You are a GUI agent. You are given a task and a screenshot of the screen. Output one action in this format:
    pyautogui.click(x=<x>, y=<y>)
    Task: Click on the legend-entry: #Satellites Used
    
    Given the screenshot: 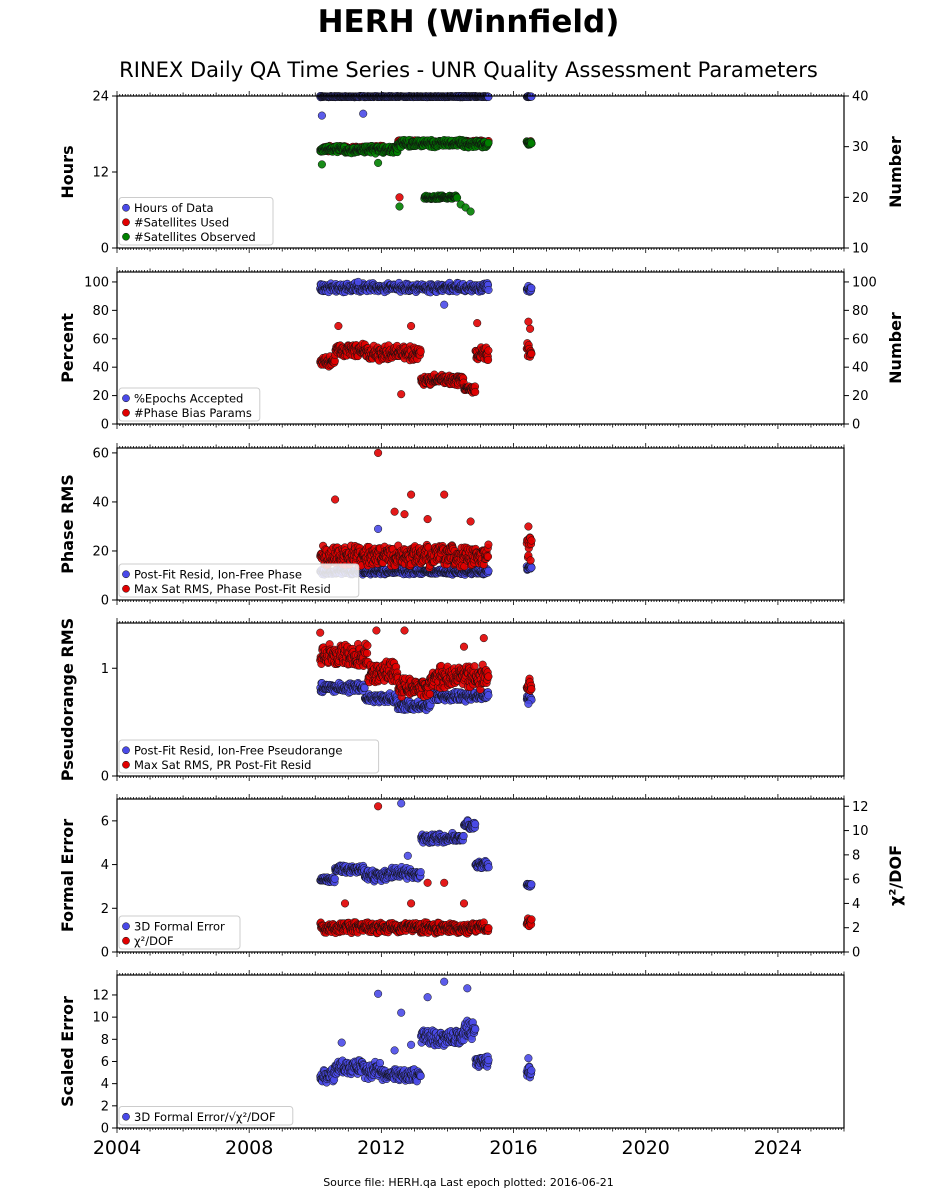 What is the action you would take?
    pyautogui.click(x=181, y=222)
    